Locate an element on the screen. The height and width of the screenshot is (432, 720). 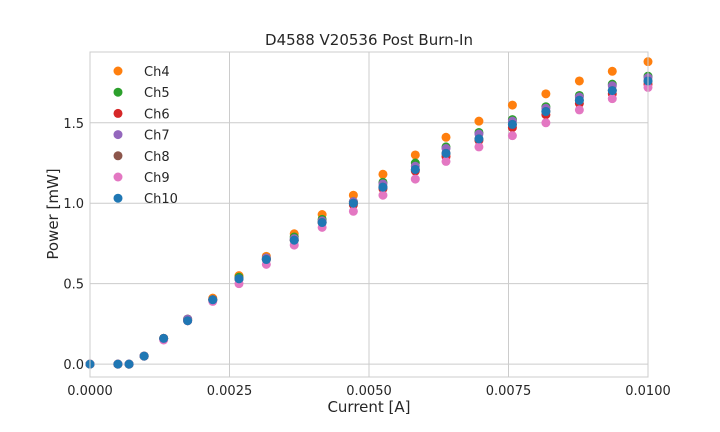
legend-label: Ch10 is located at coordinates (161, 199).